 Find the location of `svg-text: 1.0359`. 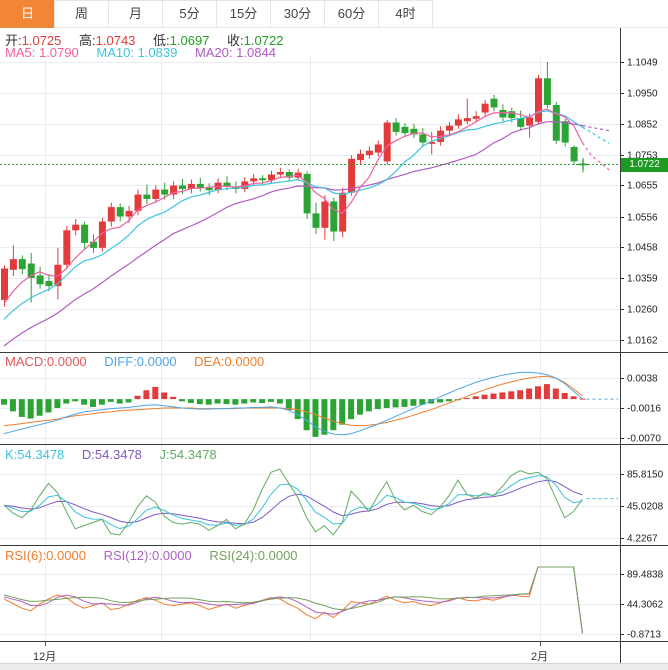

svg-text: 1.0359 is located at coordinates (642, 279).